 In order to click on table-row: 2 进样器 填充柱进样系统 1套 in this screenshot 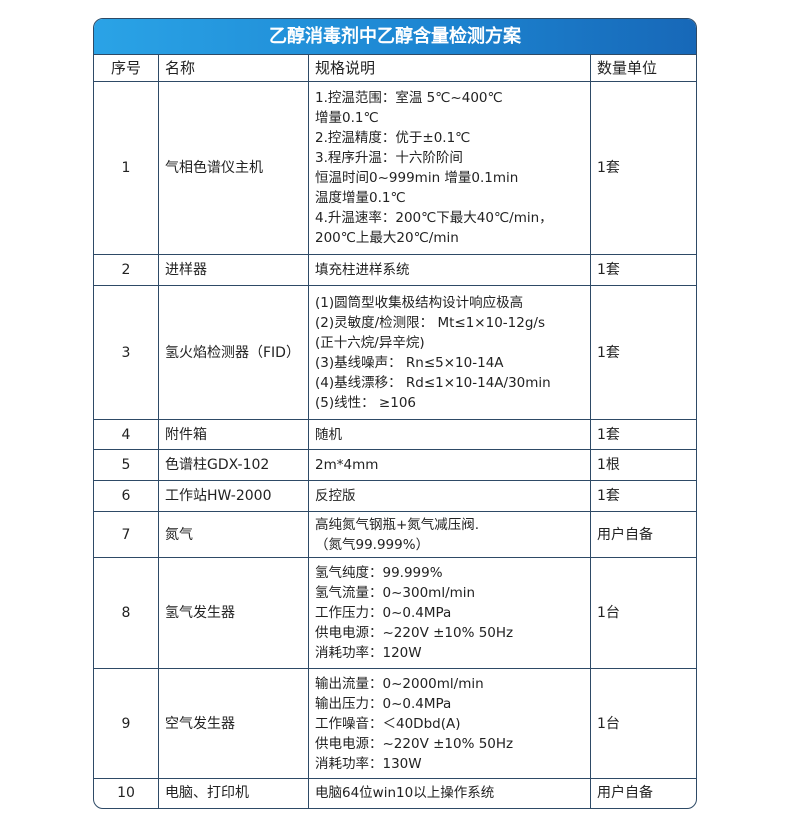, I will do `click(395, 270)`.